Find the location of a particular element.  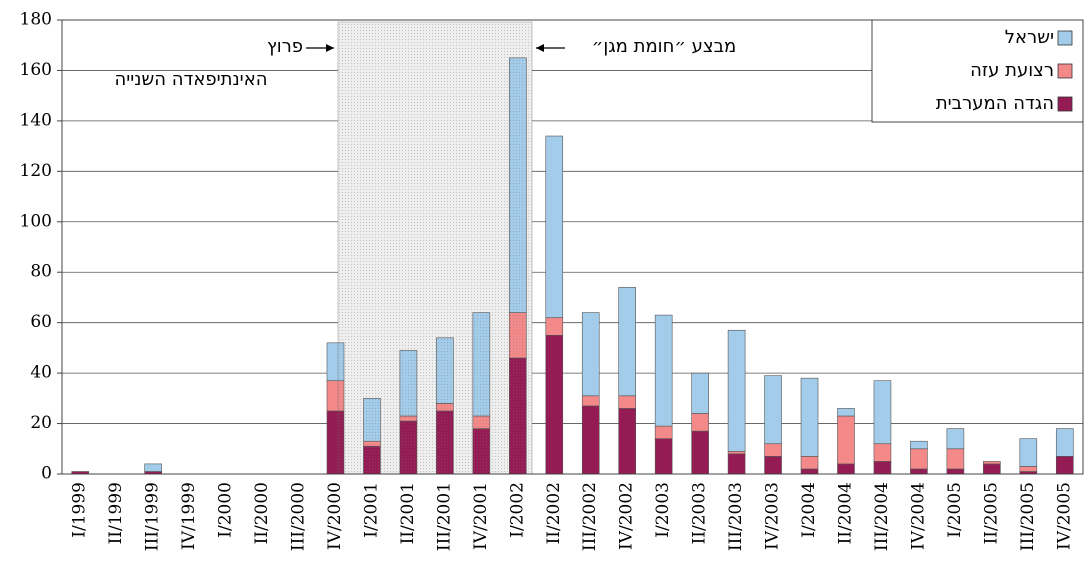

x-tick-label: III/2001 is located at coordinates (444, 516).